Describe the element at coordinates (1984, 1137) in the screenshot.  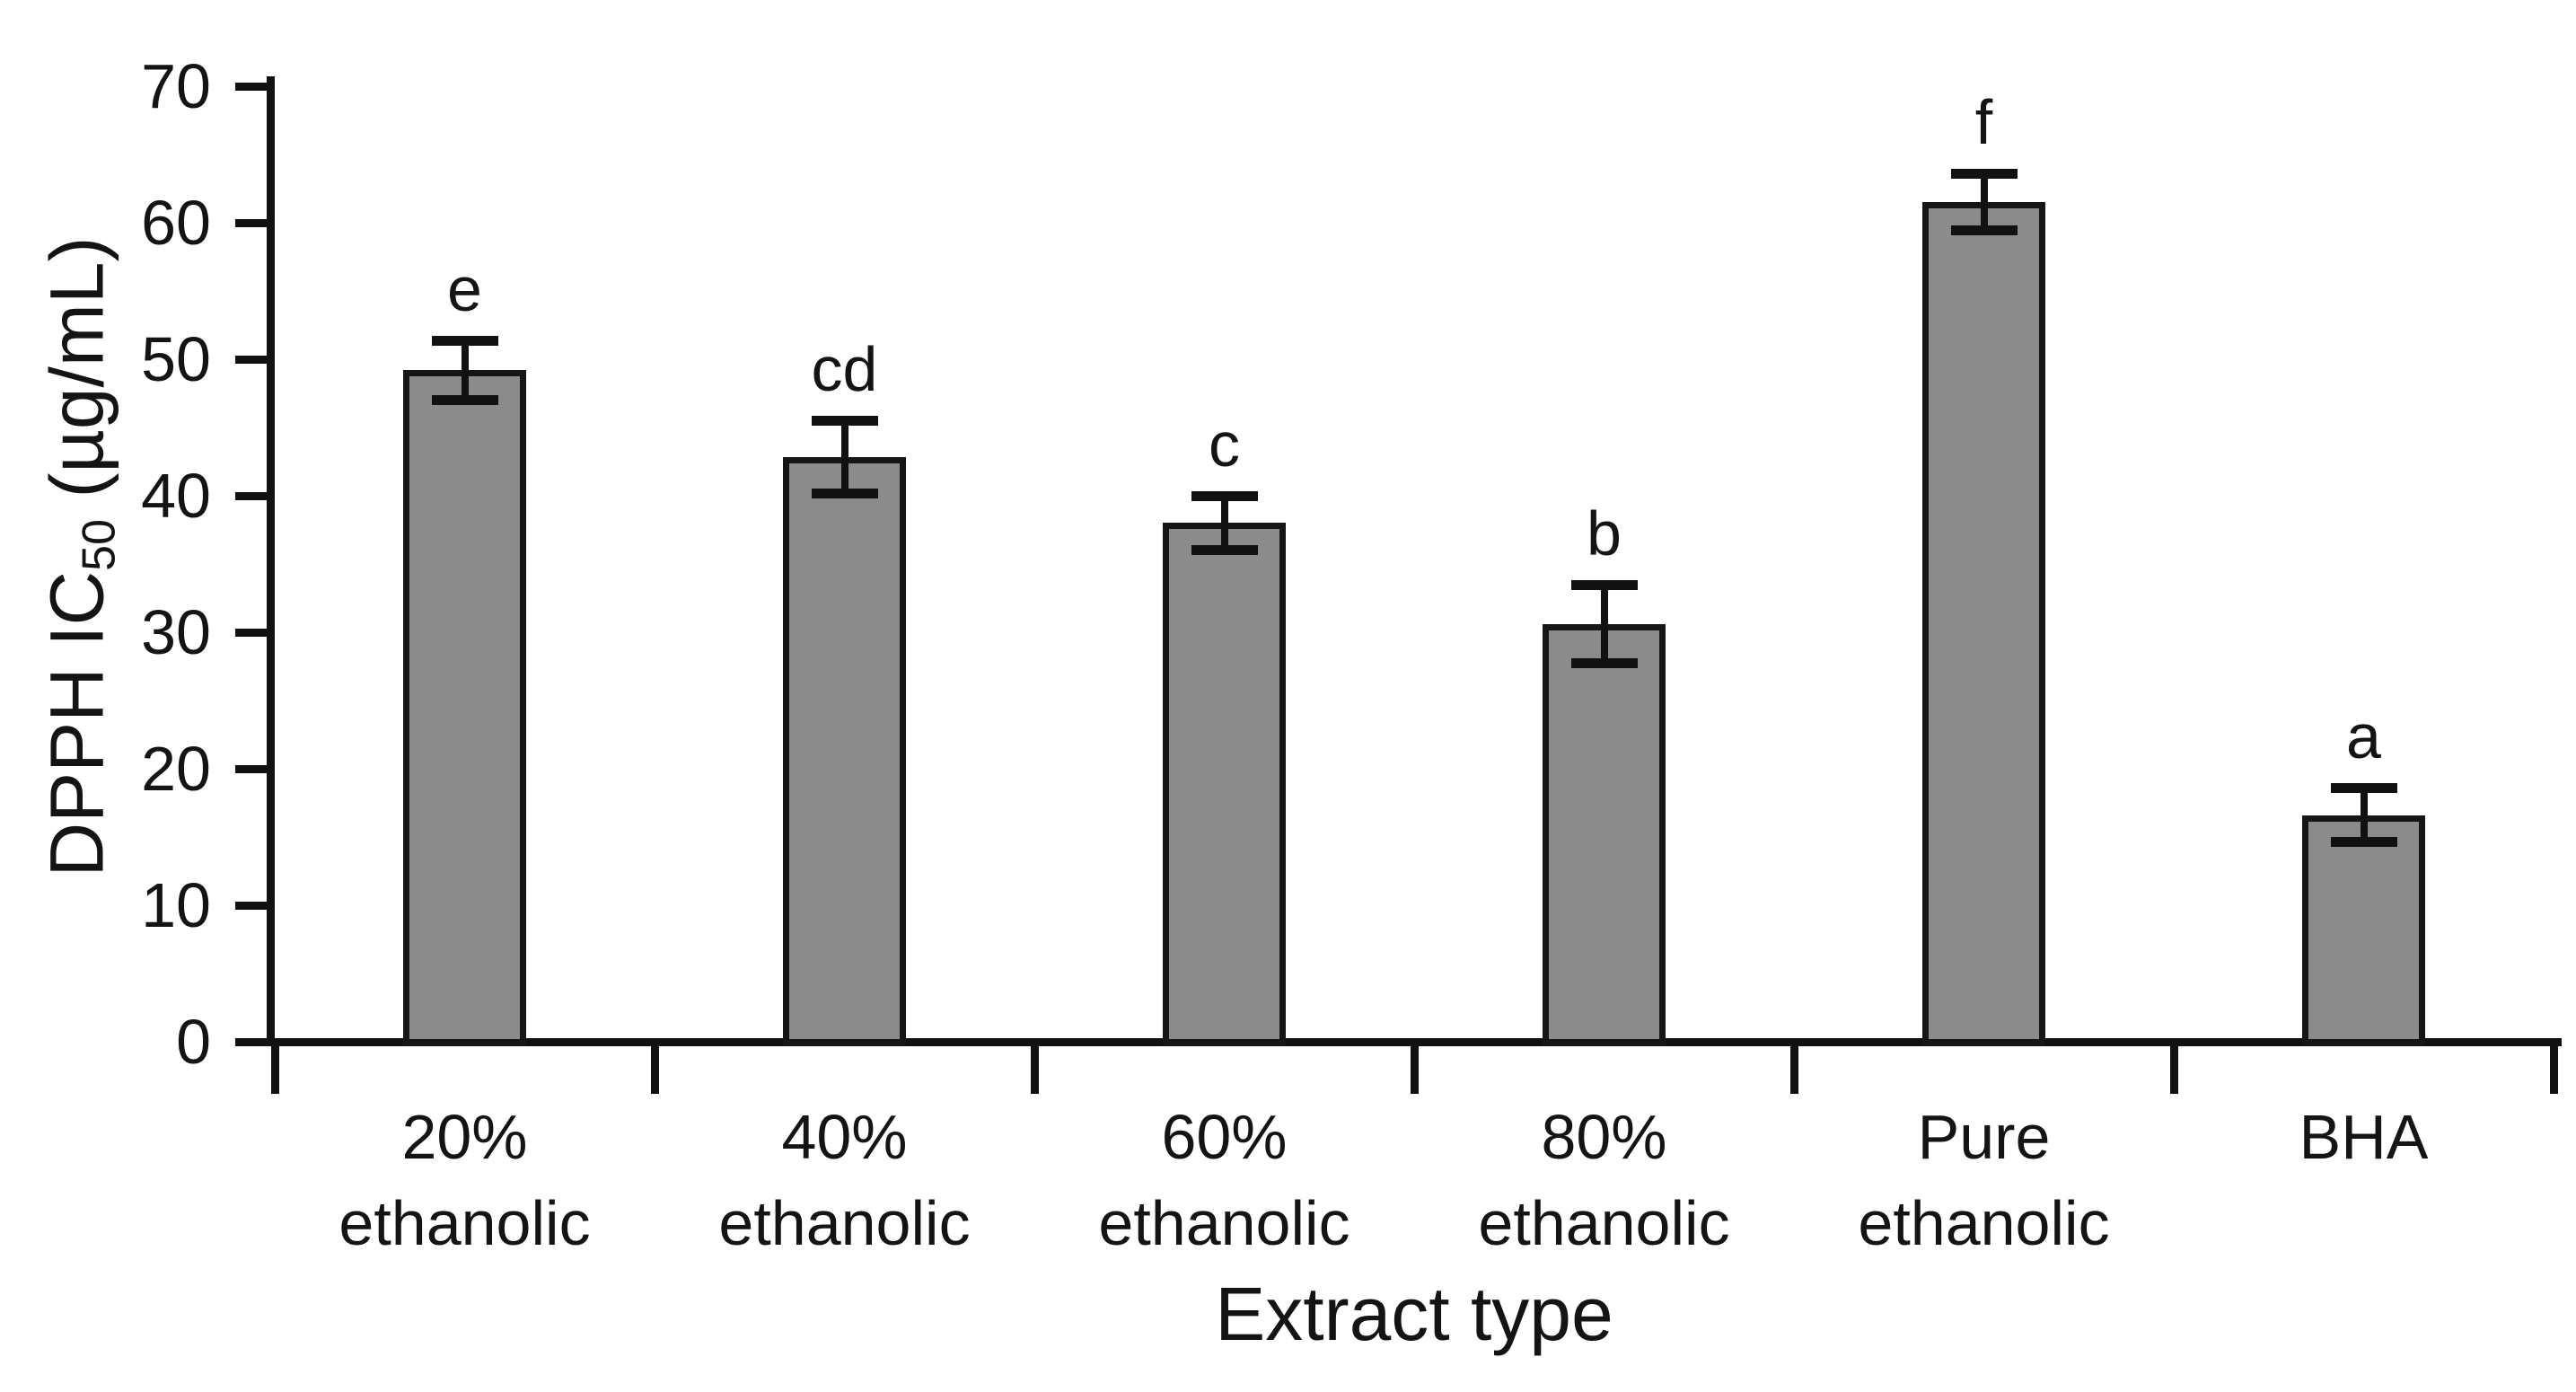
I see `category-label-line: Pure` at that location.